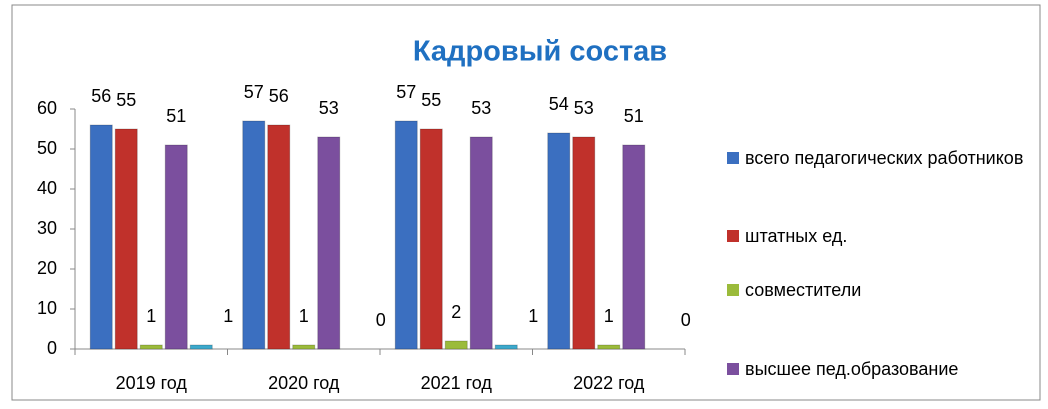 The width and height of the screenshot is (1048, 409). I want to click on legend-item: всего педагогических работников, so click(876, 158).